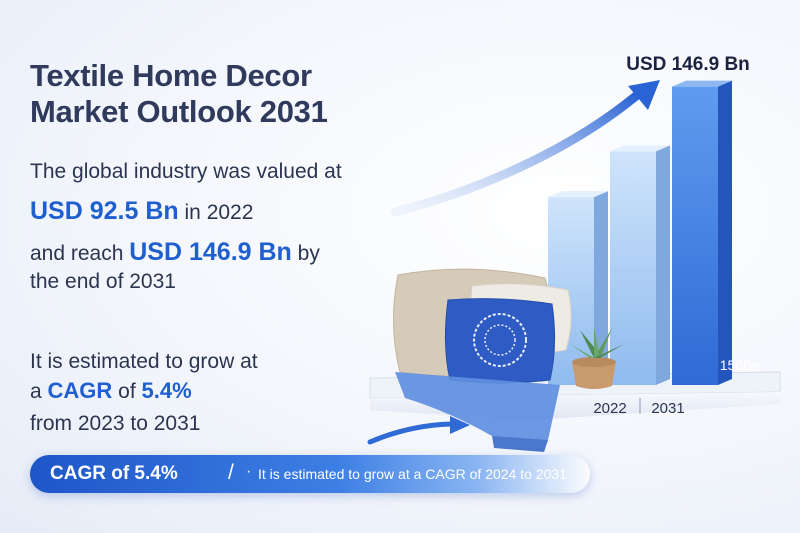 The image size is (800, 533). I want to click on succulent-plant-icon, so click(597, 357).